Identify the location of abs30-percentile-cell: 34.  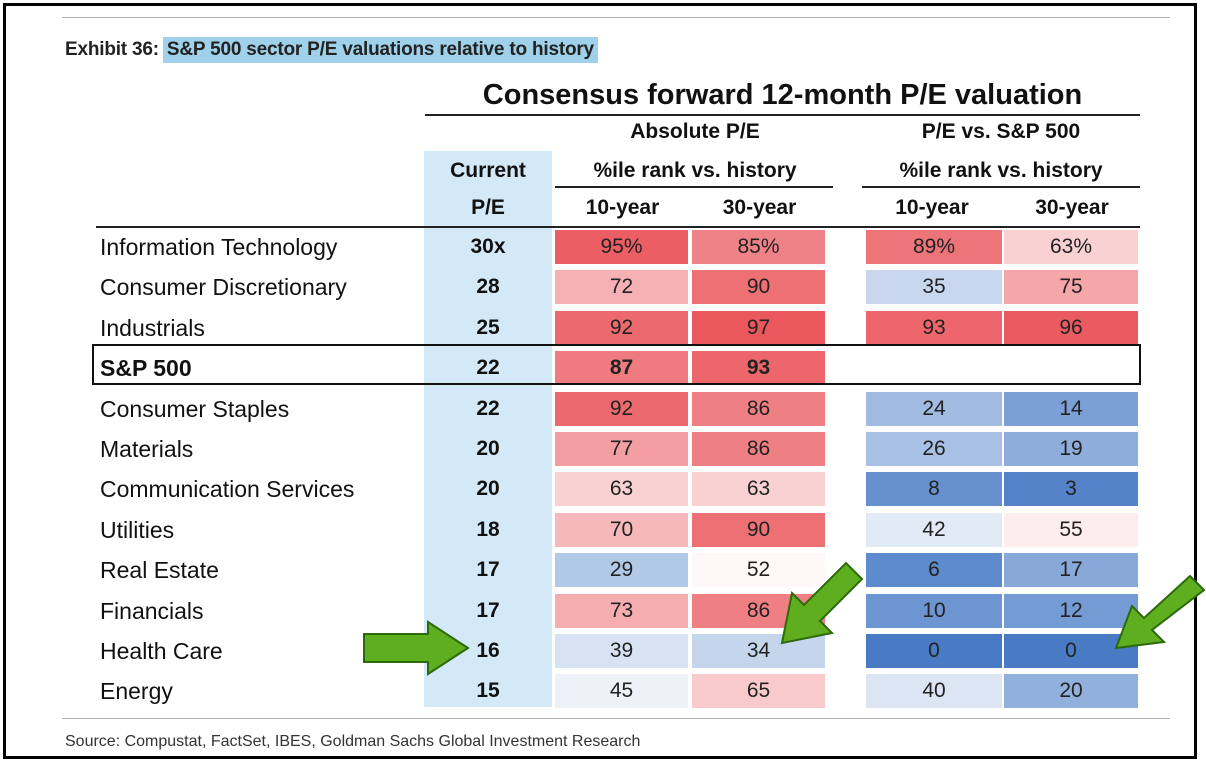
(758, 651).